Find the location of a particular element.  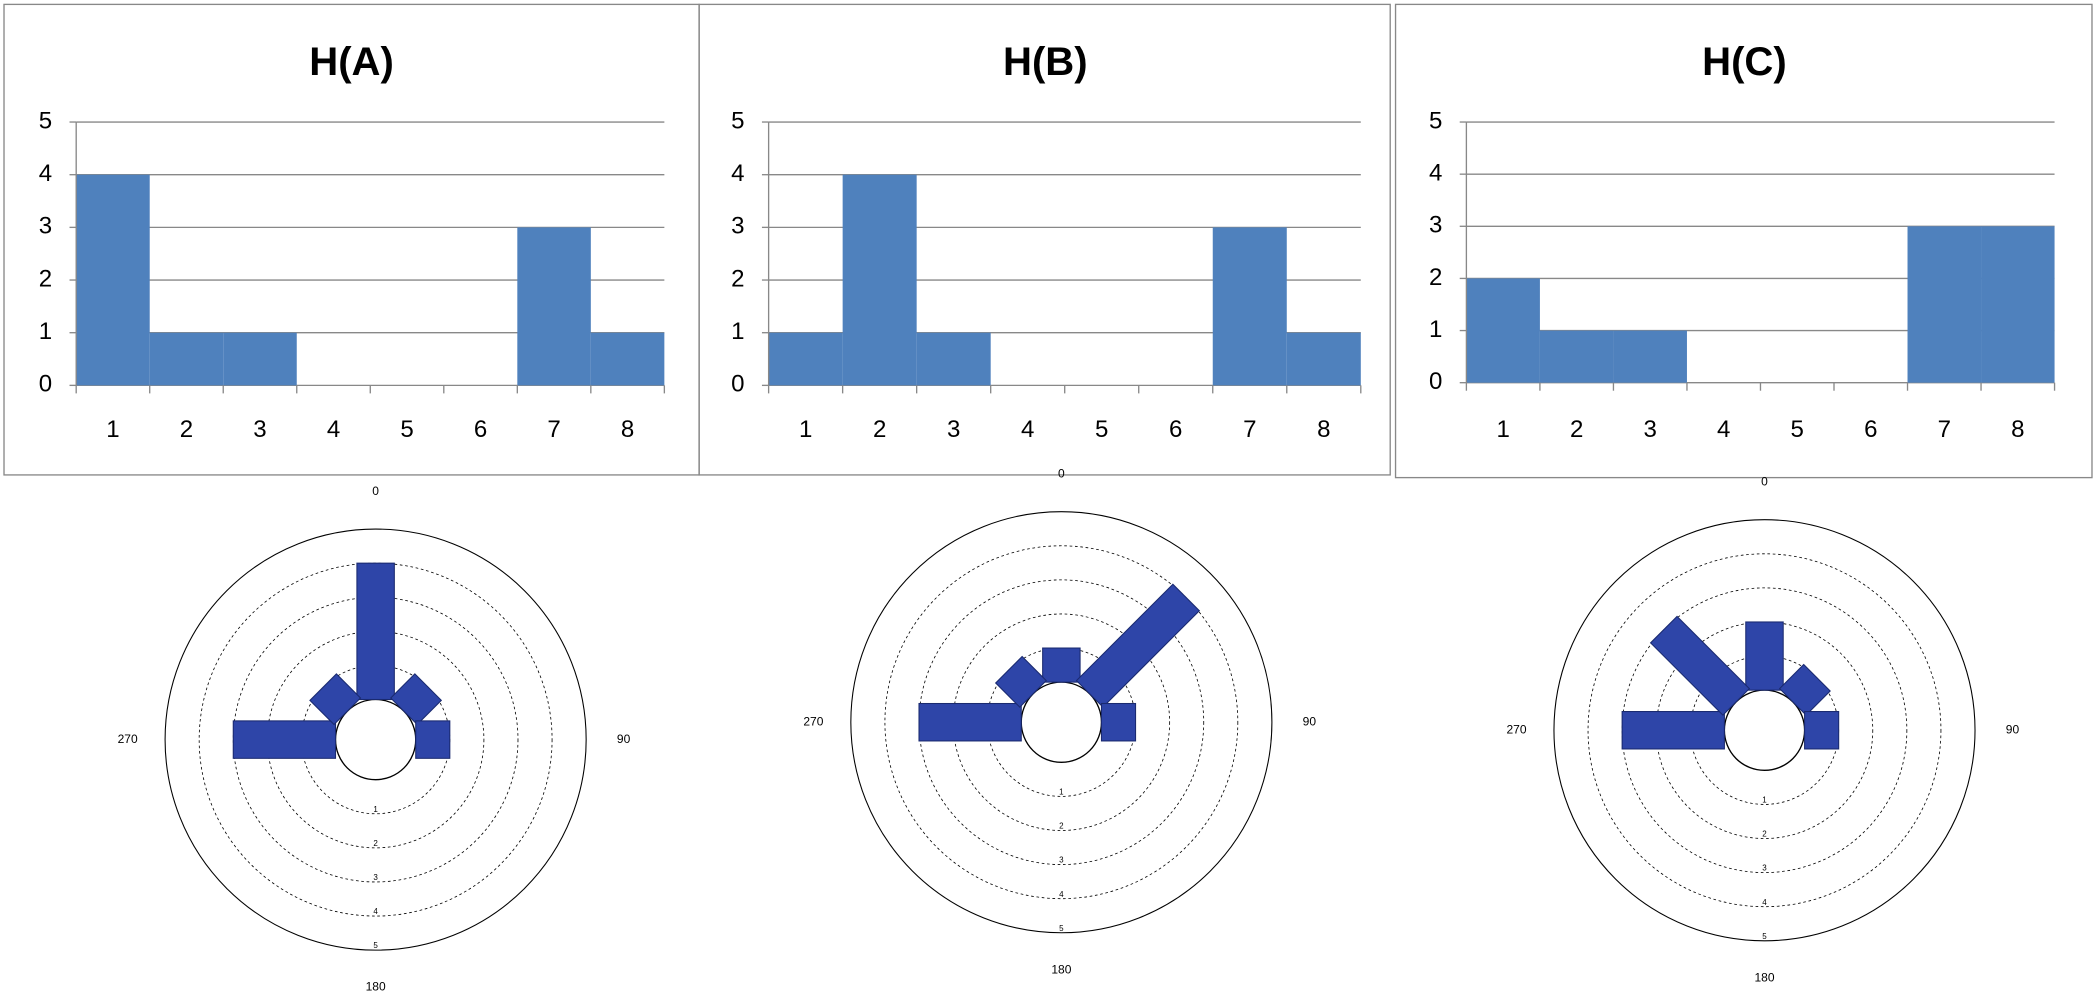

chart-title: H(B) is located at coordinates (1045, 62).